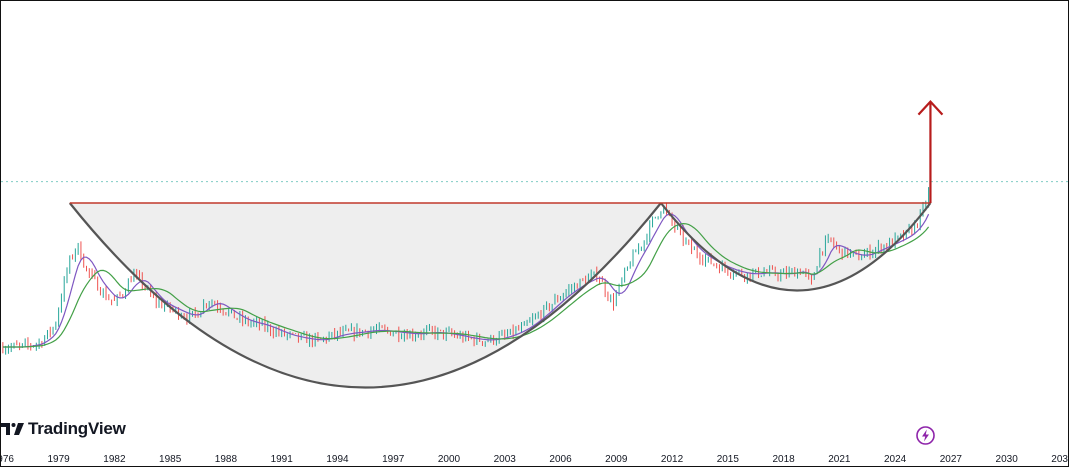 Image resolution: width=1069 pixels, height=467 pixels. I want to click on x-axis-tick-label: 1991, so click(282, 459).